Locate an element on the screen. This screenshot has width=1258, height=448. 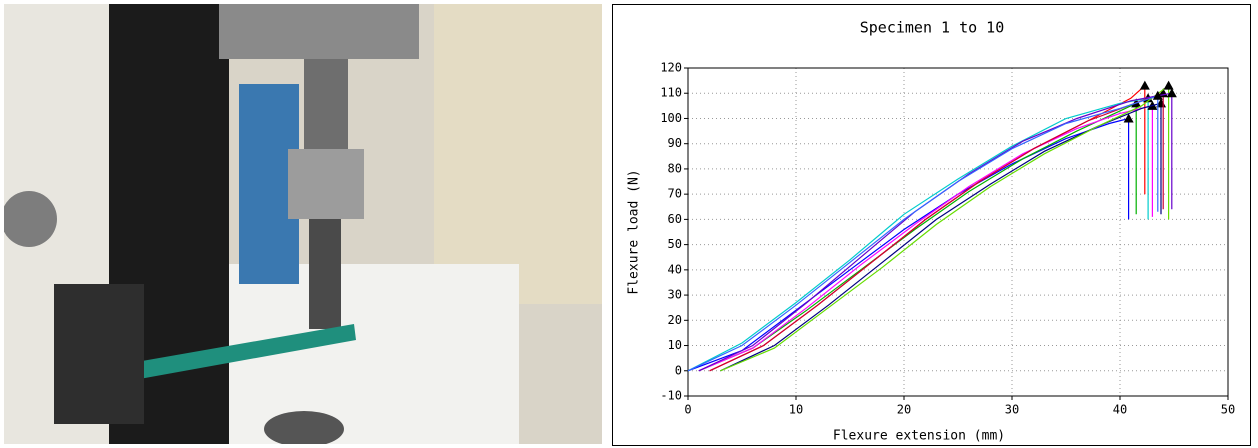
crosshead is located at coordinates (319, 31).